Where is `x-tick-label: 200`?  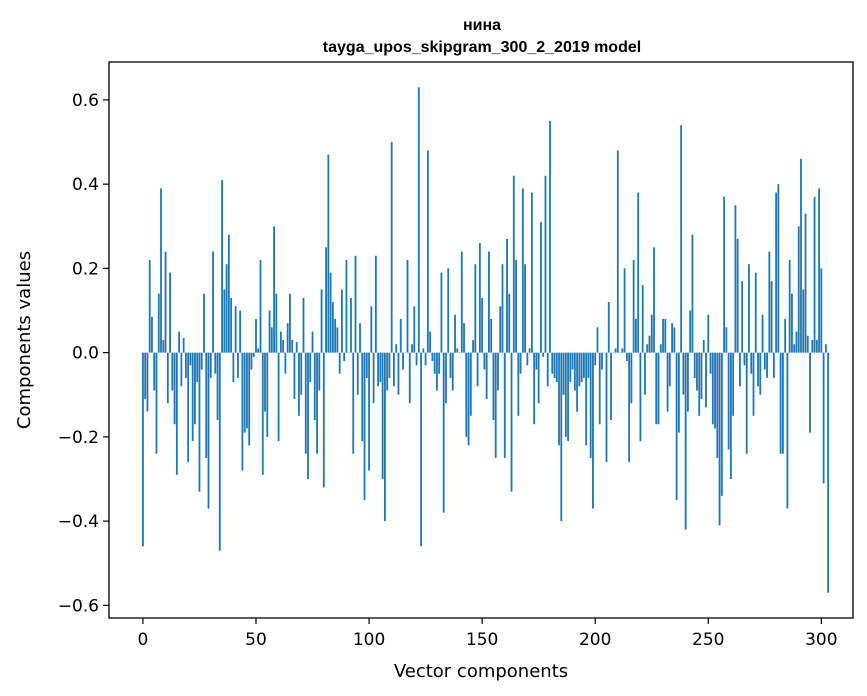 x-tick-label: 200 is located at coordinates (595, 640).